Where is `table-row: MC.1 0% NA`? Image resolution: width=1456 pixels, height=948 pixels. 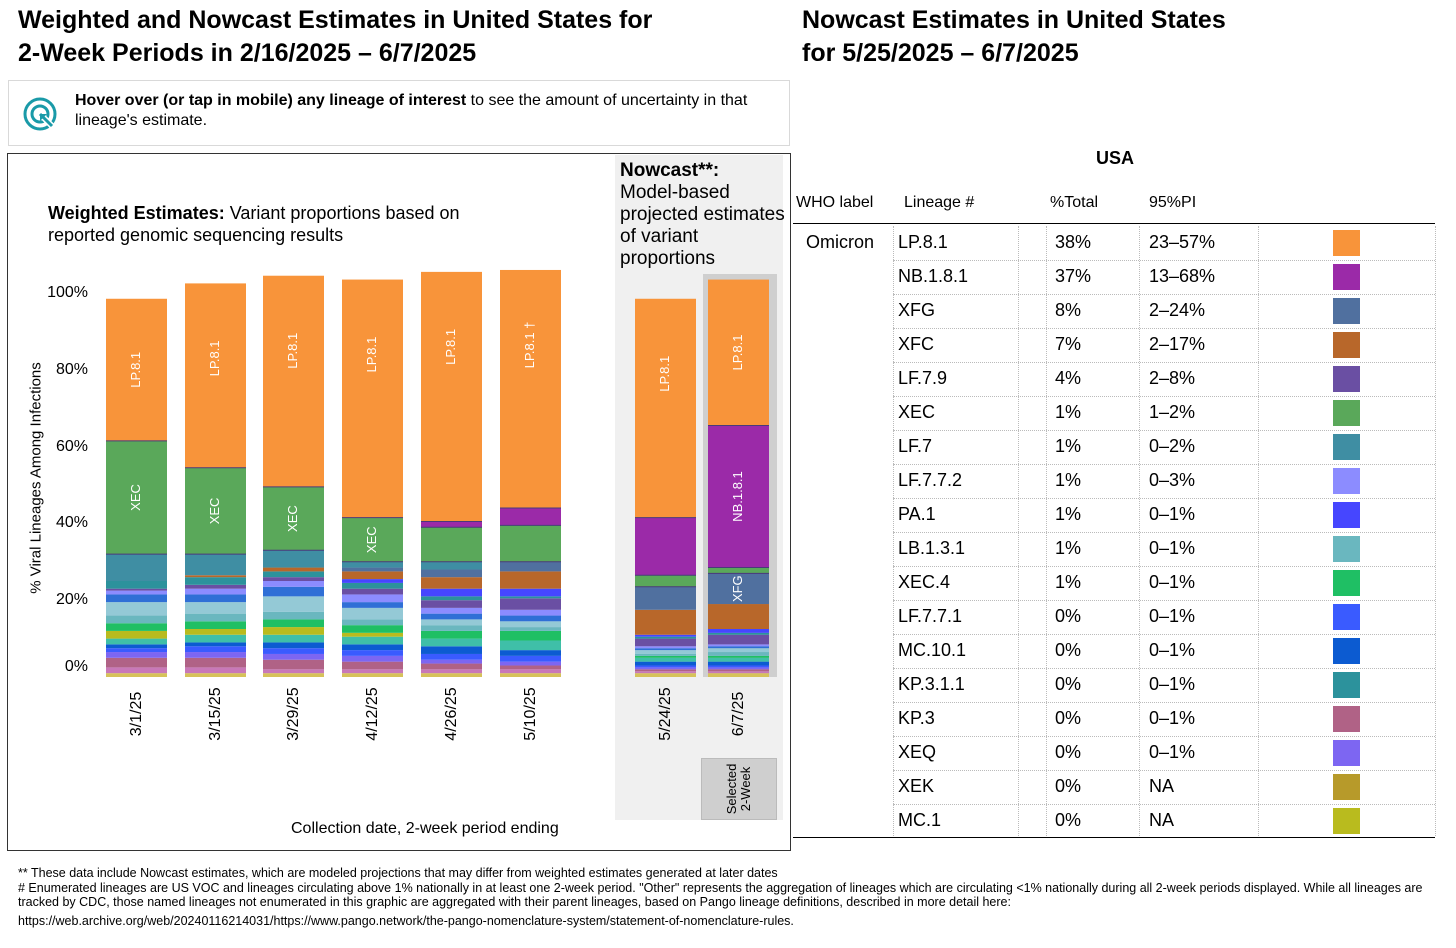
table-row: MC.1 0% NA is located at coordinates (1114, 821).